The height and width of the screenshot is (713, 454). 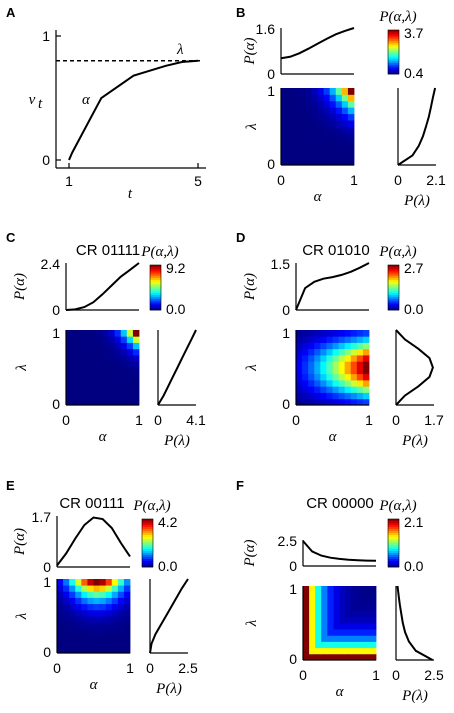 I want to click on heatmap-y-tick: 1, so click(x=47, y=582).